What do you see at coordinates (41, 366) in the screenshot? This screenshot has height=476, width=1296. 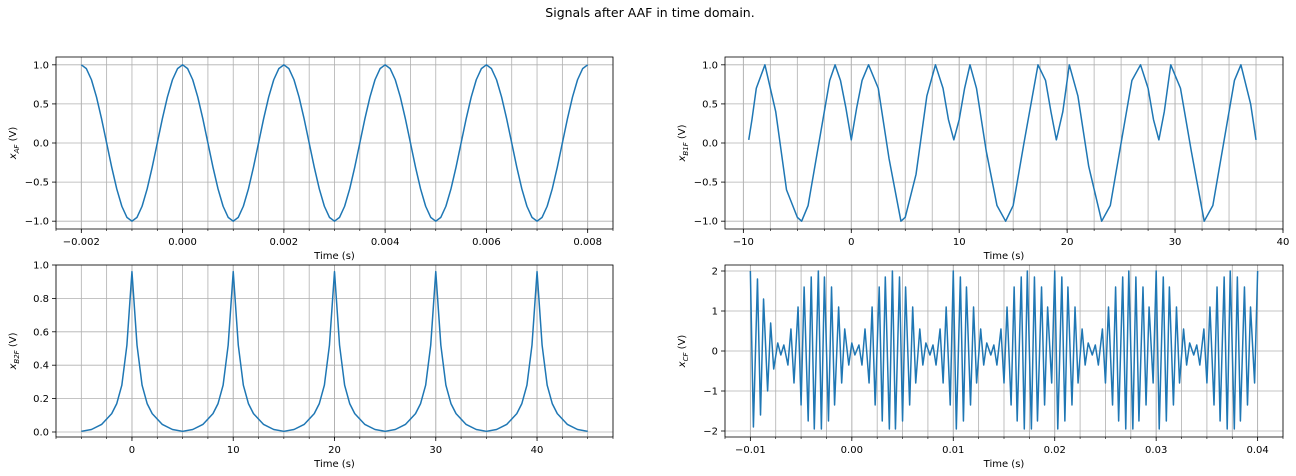 I see `y-tick-label: 0.4` at bounding box center [41, 366].